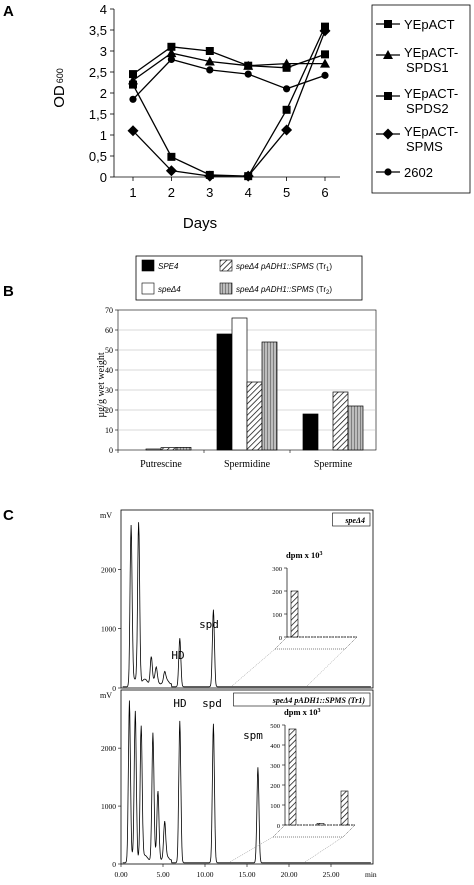 The height and width of the screenshot is (885, 474). I want to click on panel-a-legend-label-cont: SPDS1, so click(427, 67).